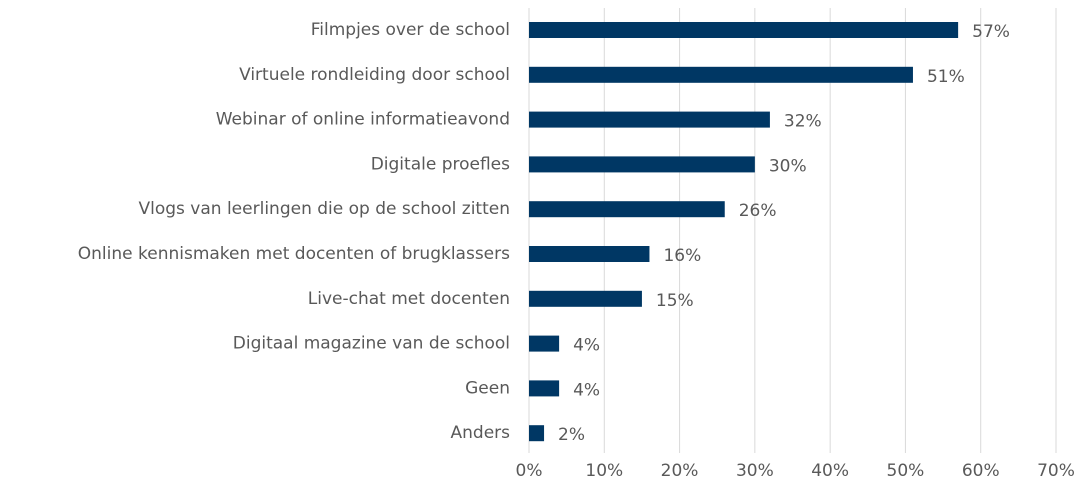 This screenshot has width=1083, height=490. What do you see at coordinates (675, 301) in the screenshot?
I see `data-label: 15%` at bounding box center [675, 301].